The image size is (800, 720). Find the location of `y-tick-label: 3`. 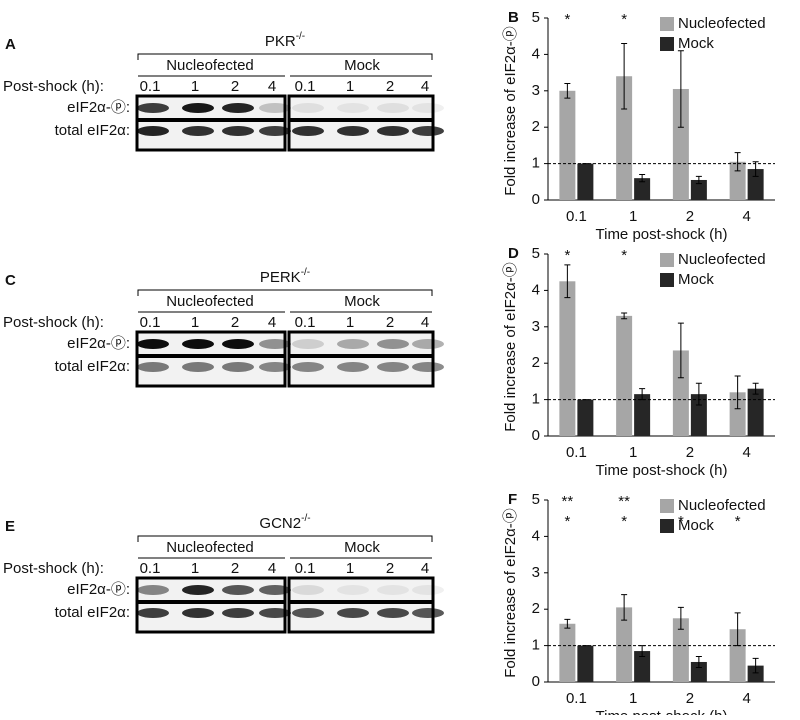

y-tick-label: 3 is located at coordinates (536, 90).